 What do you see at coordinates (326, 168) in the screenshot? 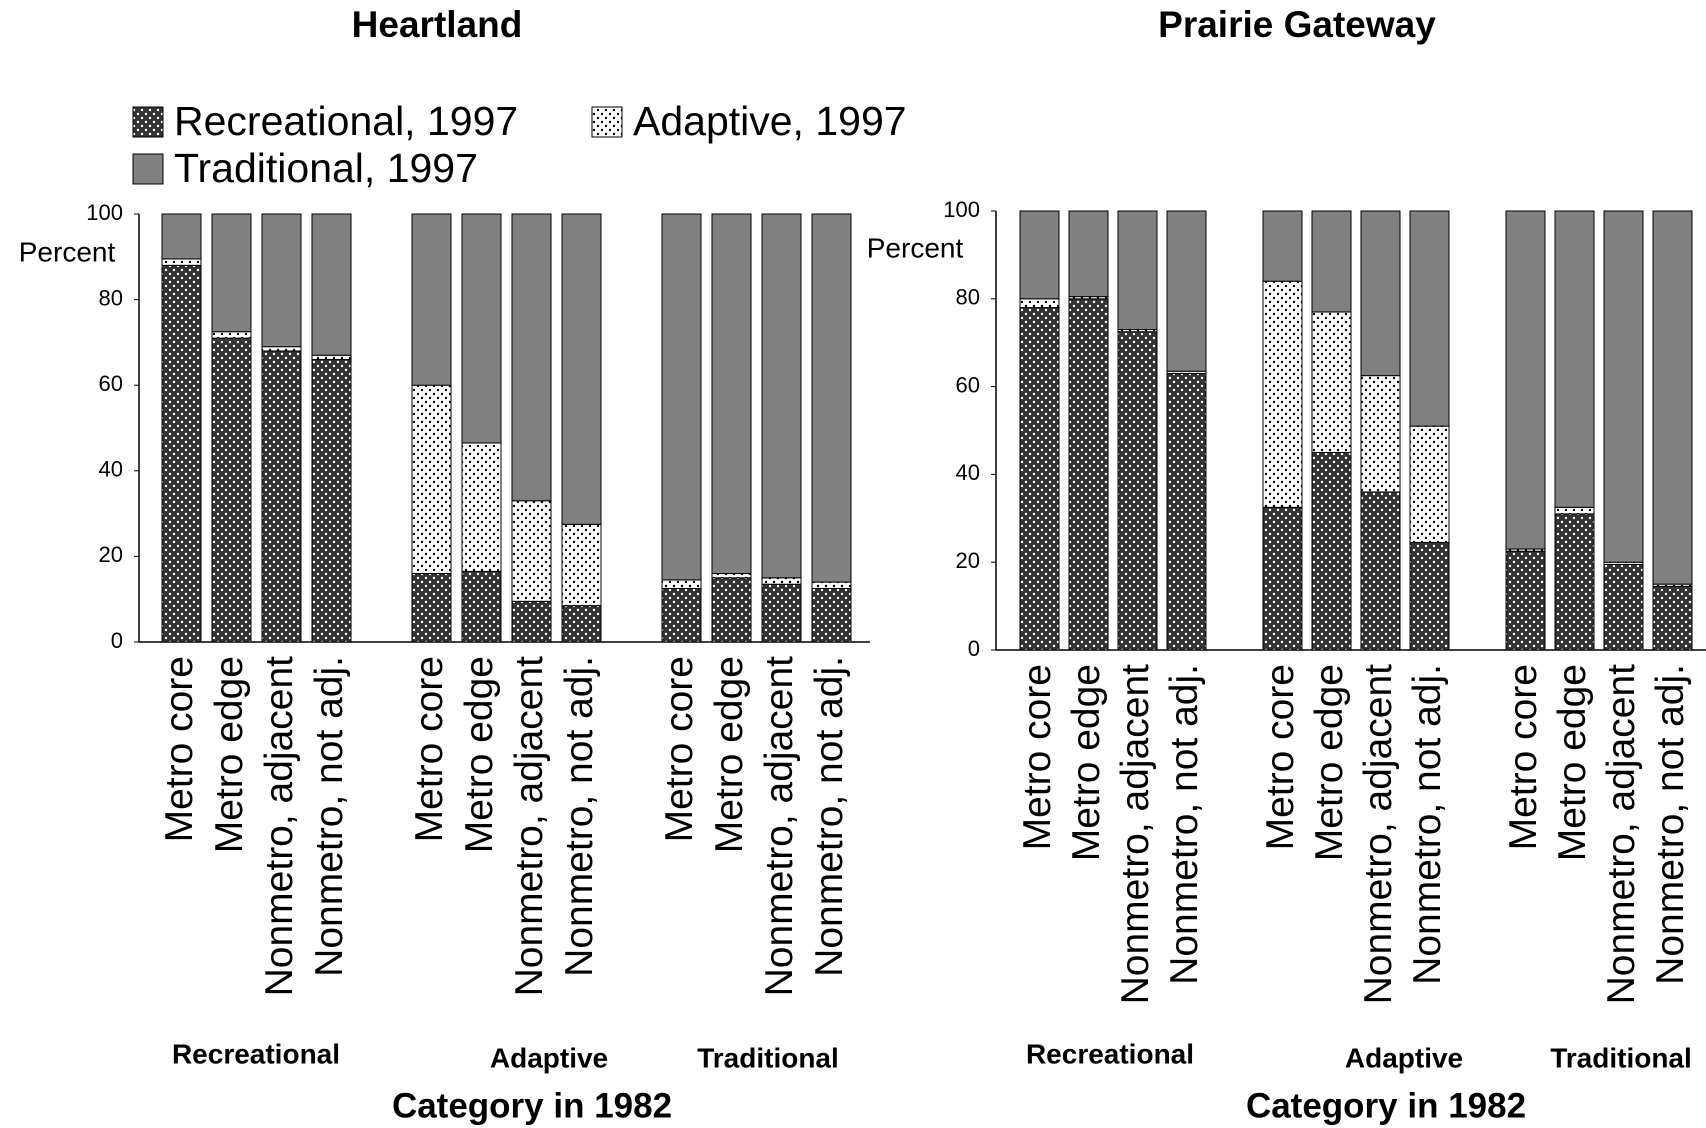
I see `legend-label: Traditional, 1997` at bounding box center [326, 168].